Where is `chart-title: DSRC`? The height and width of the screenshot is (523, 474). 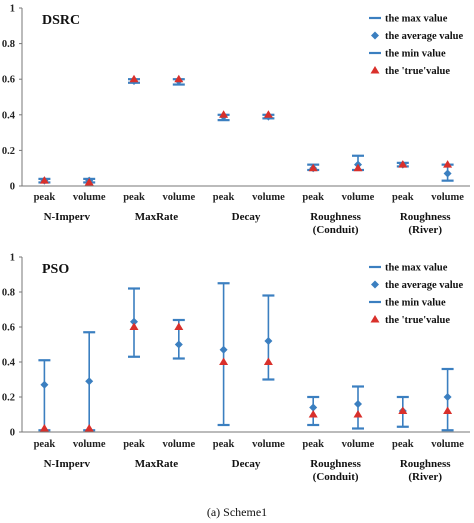
chart-title: DSRC is located at coordinates (61, 20).